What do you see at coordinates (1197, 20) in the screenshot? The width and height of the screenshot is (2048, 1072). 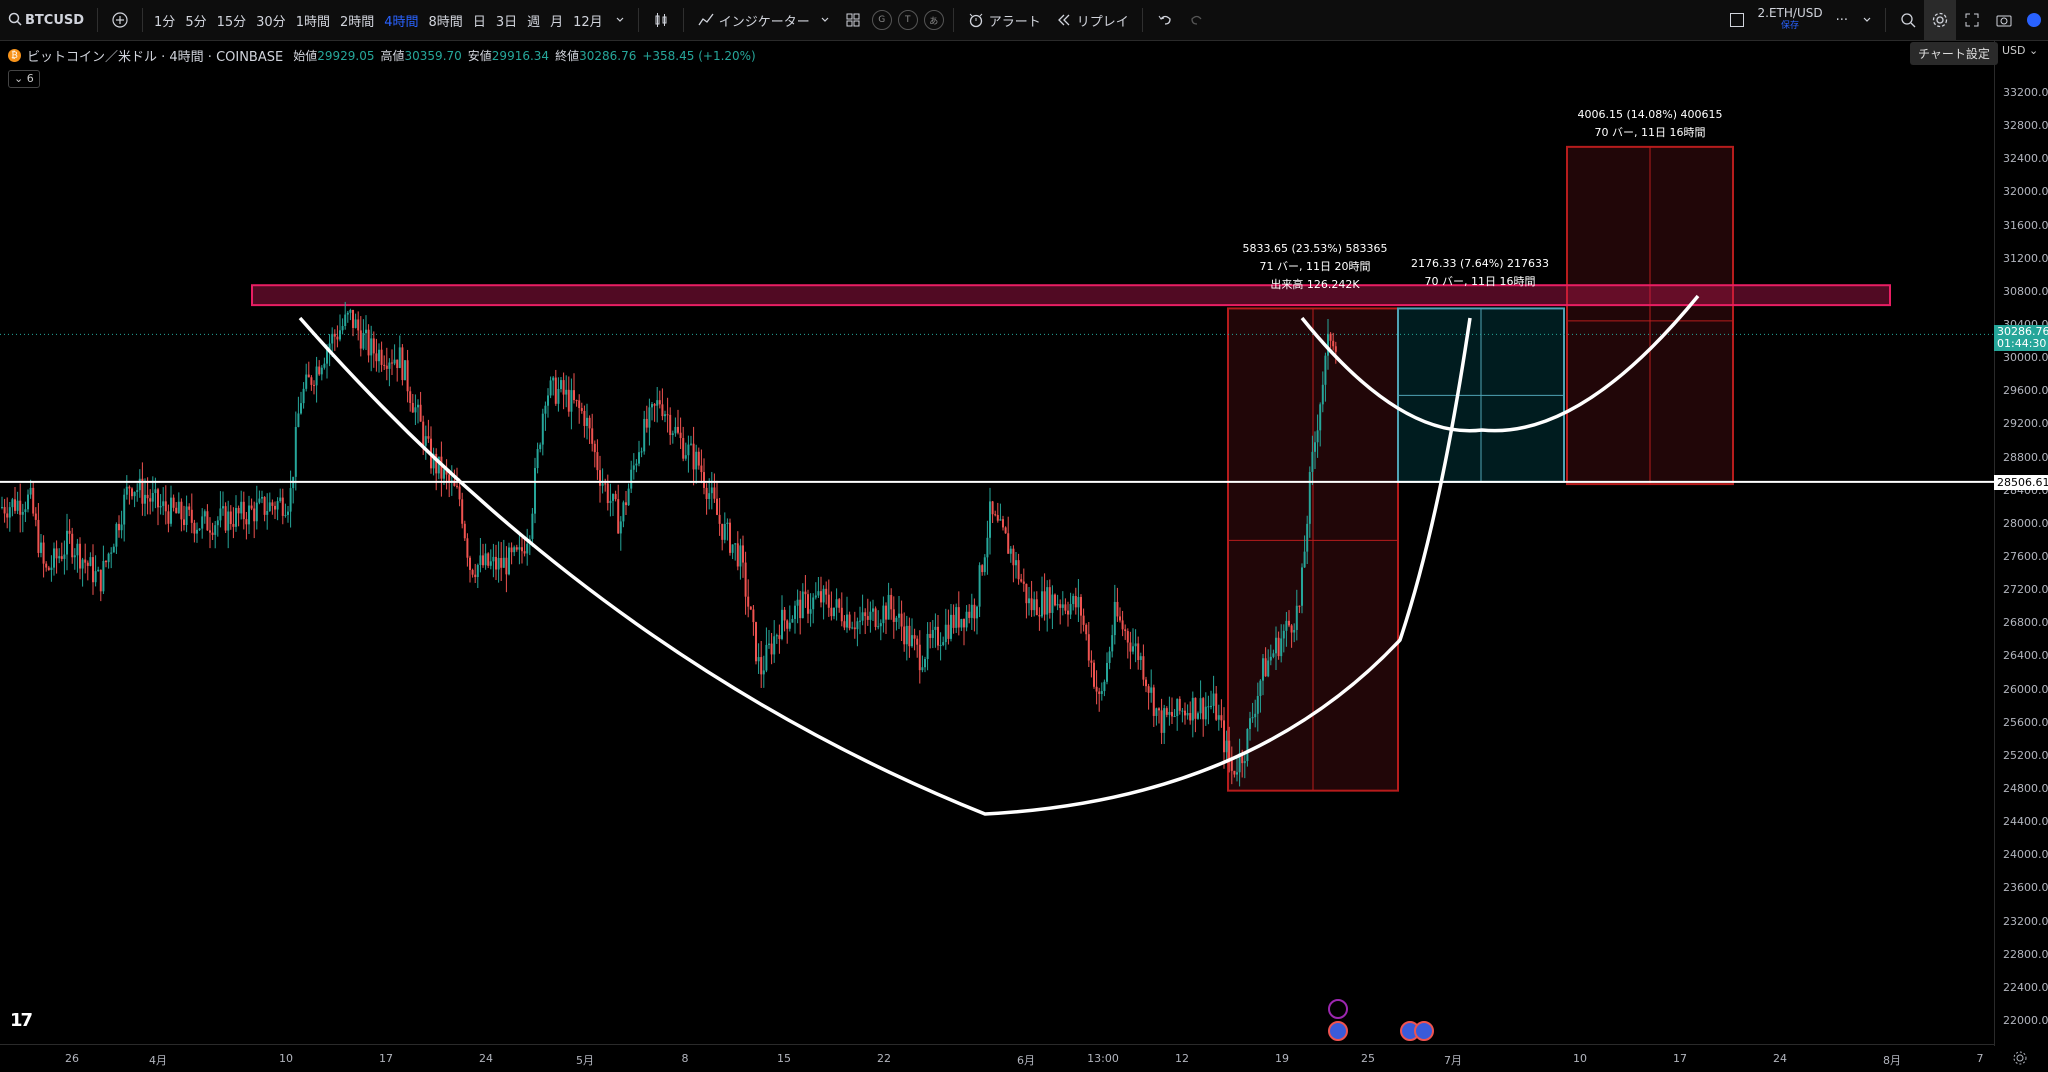 I see `redo-button` at bounding box center [1197, 20].